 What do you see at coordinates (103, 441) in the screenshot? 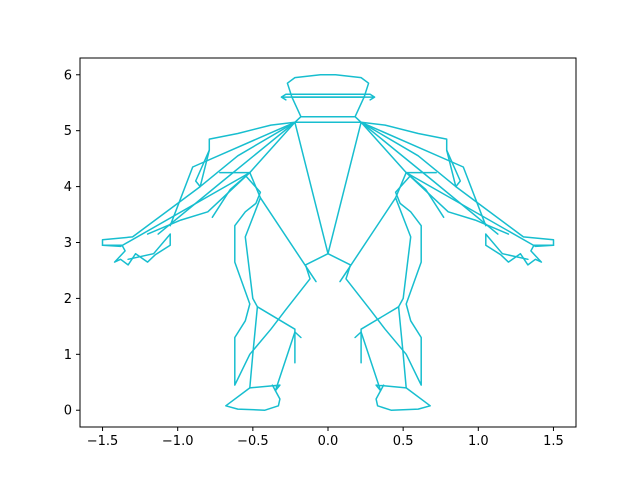
I see `x-tick-label: −1.5` at bounding box center [103, 441].